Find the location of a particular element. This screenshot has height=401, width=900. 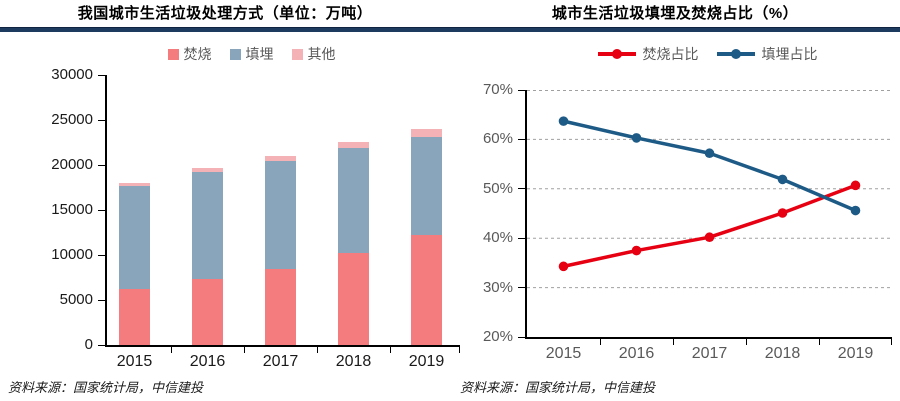

legend-label-incineration: 焚烧 is located at coordinates (197, 54).